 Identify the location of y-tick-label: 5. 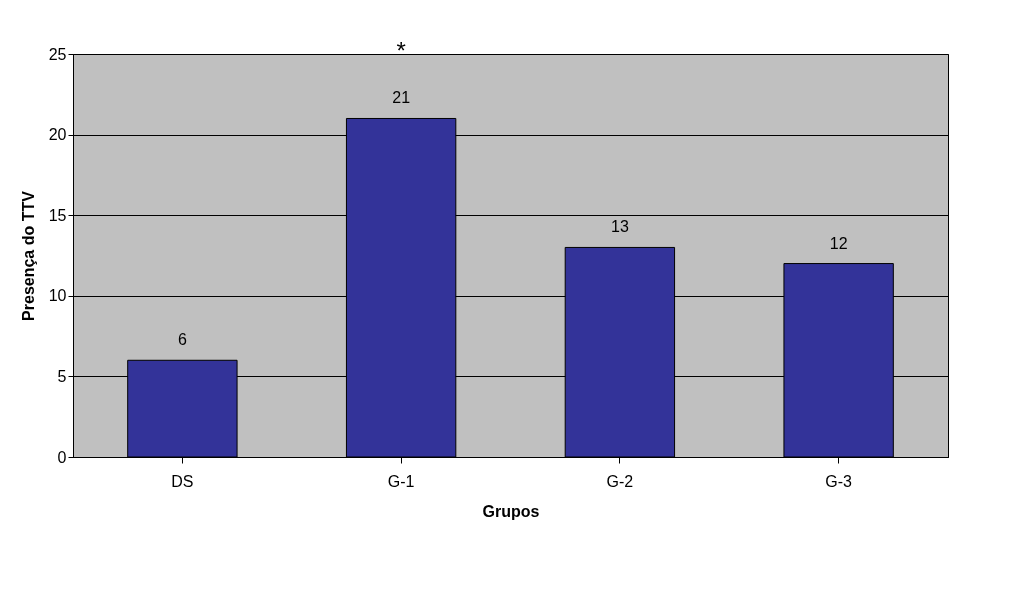
(62, 376).